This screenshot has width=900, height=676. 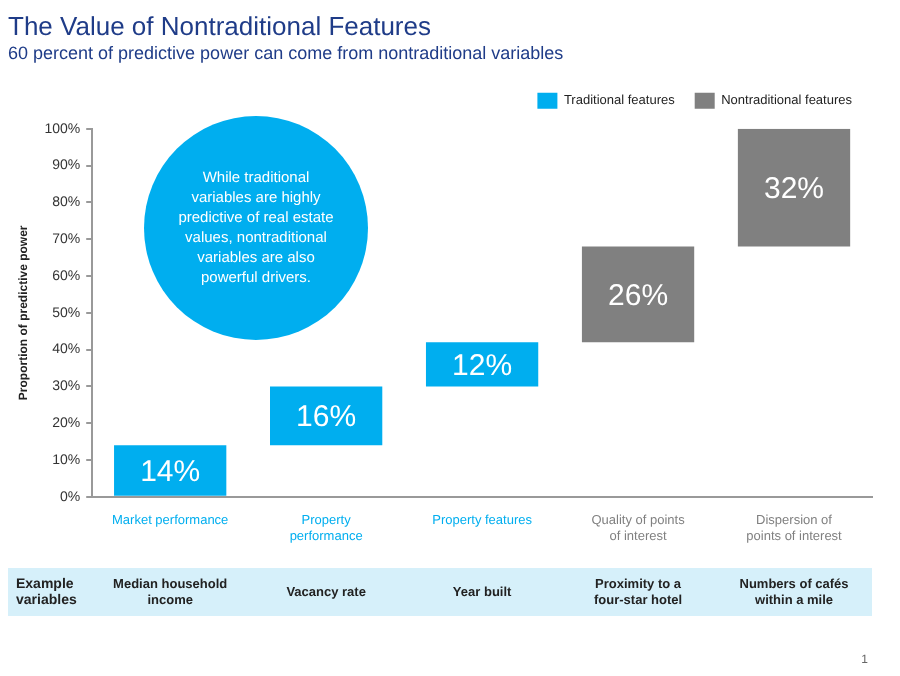 What do you see at coordinates (220, 25) in the screenshot?
I see `chart-title: The Value of Nontraditional Features` at bounding box center [220, 25].